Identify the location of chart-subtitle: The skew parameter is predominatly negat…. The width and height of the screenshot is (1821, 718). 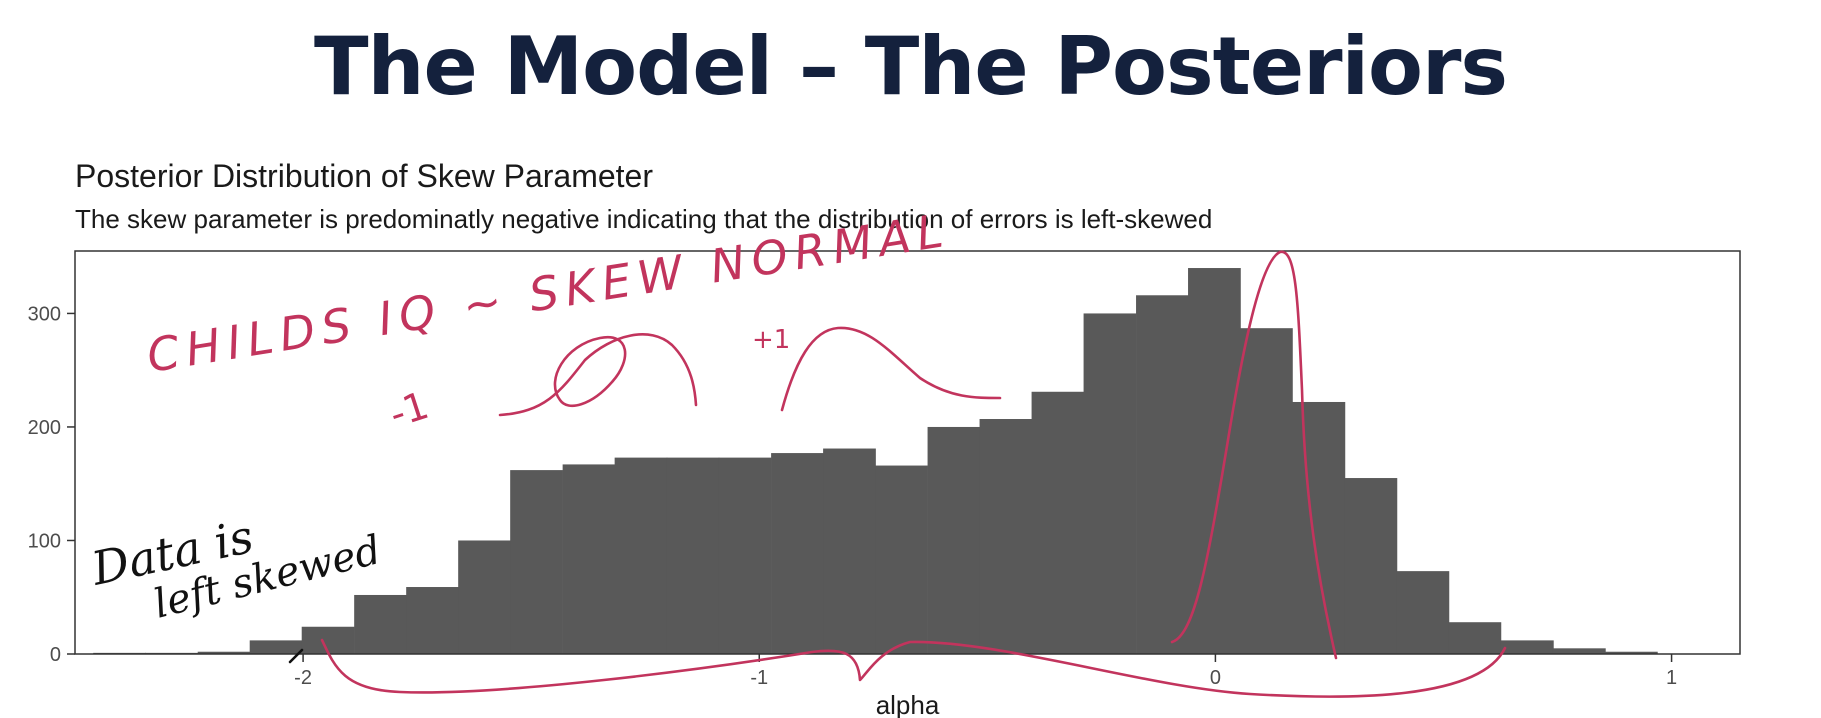
(644, 219).